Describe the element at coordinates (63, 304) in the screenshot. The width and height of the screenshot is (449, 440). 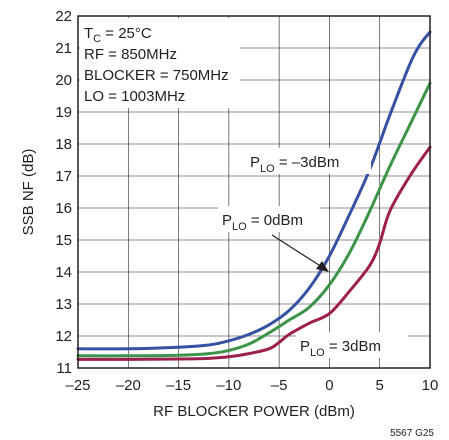
I see `y-tick-label: 13` at that location.